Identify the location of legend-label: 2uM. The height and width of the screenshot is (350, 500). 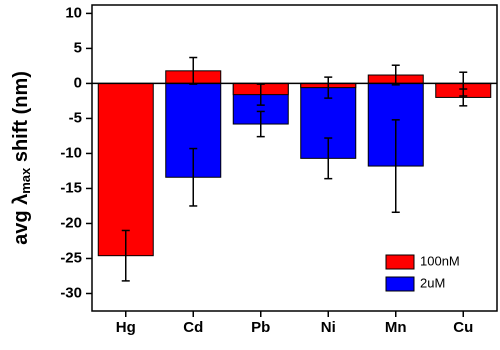
(432, 282).